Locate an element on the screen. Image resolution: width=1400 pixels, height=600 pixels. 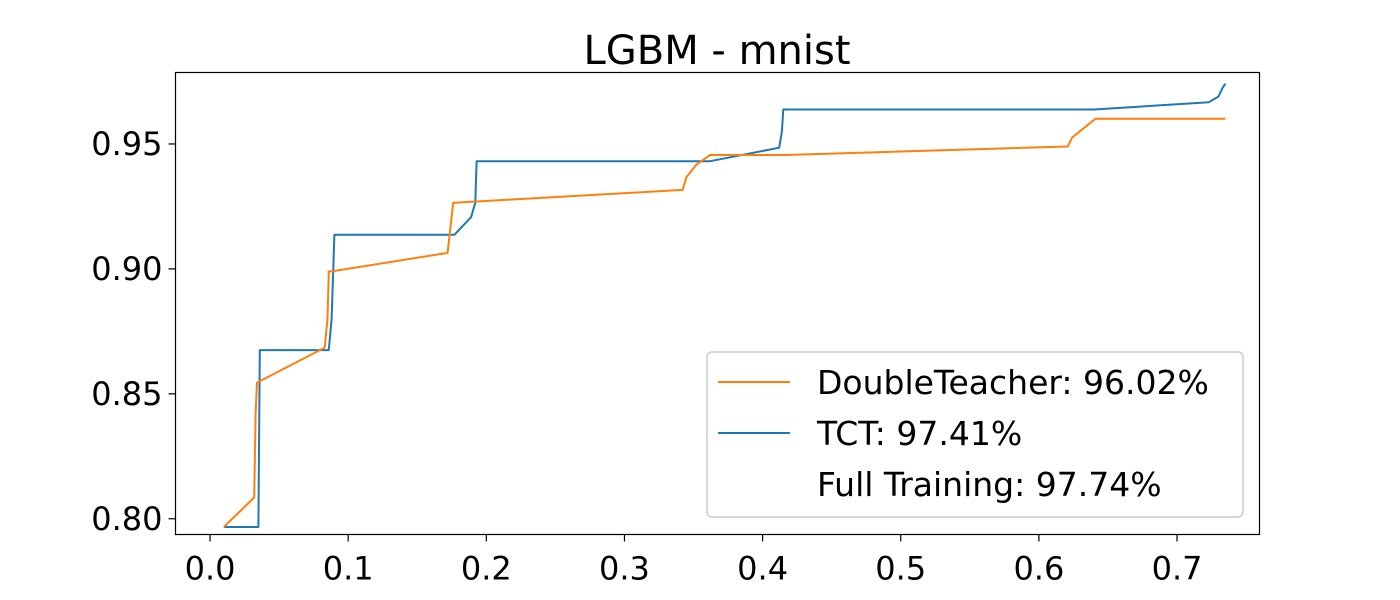
x-axis: 0.0 0.1 0.2 0.3 0.4 0.5 0.6 0.7 is located at coordinates (694, 561).